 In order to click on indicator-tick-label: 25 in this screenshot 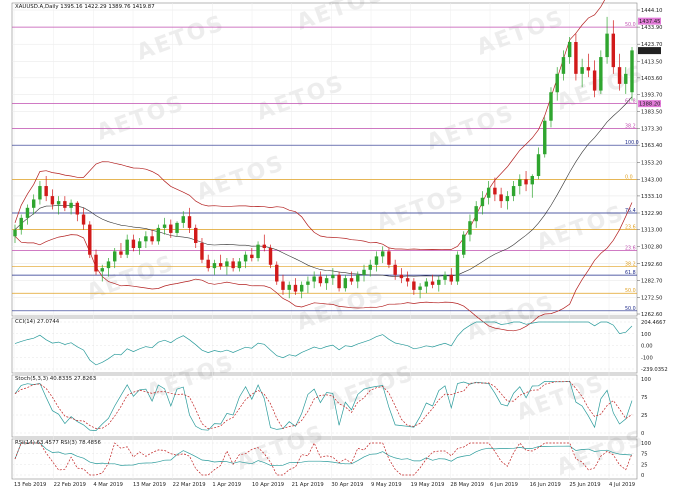, I will do `click(644, 416)`.